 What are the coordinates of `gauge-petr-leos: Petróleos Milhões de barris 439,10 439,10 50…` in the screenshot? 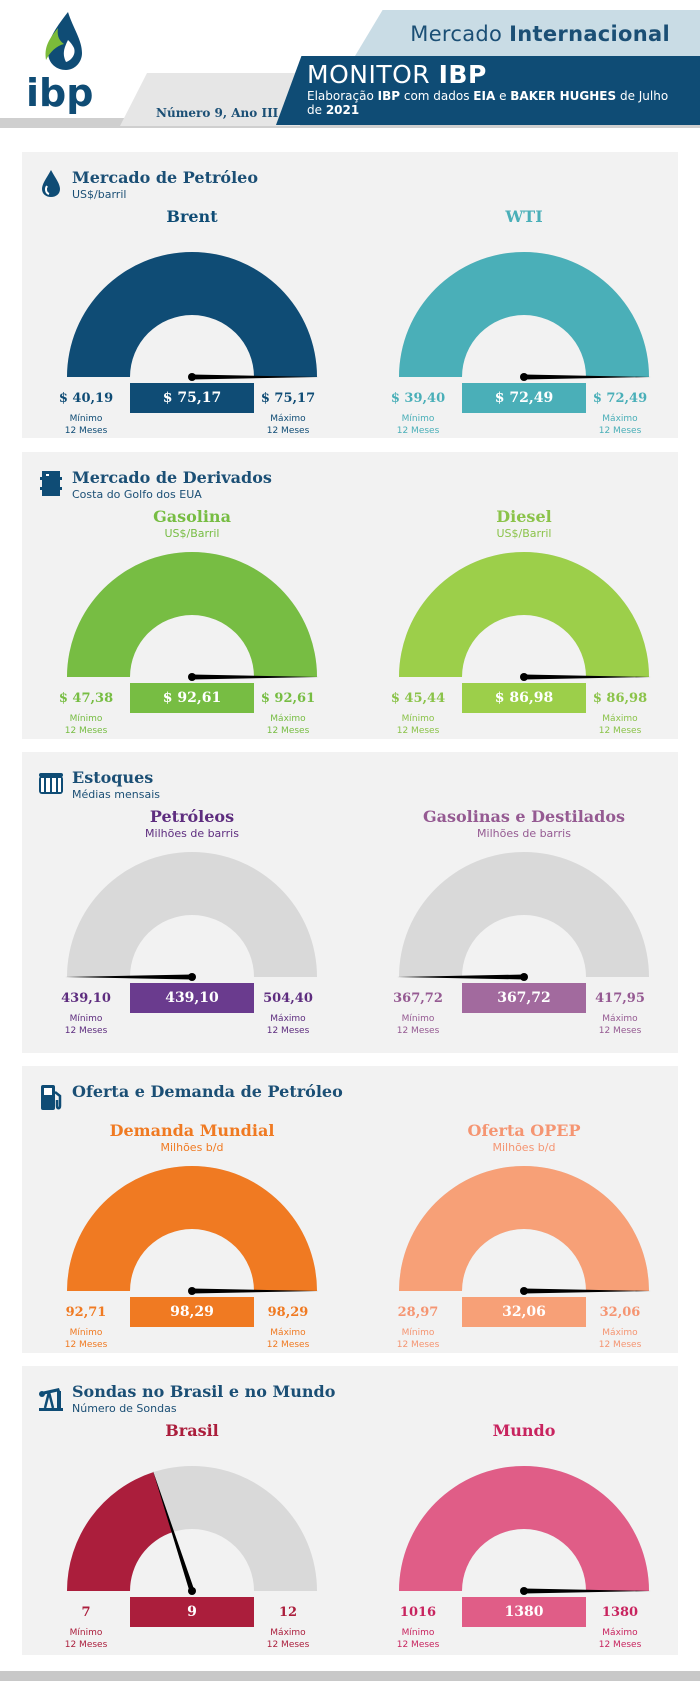 It's located at (192, 922).